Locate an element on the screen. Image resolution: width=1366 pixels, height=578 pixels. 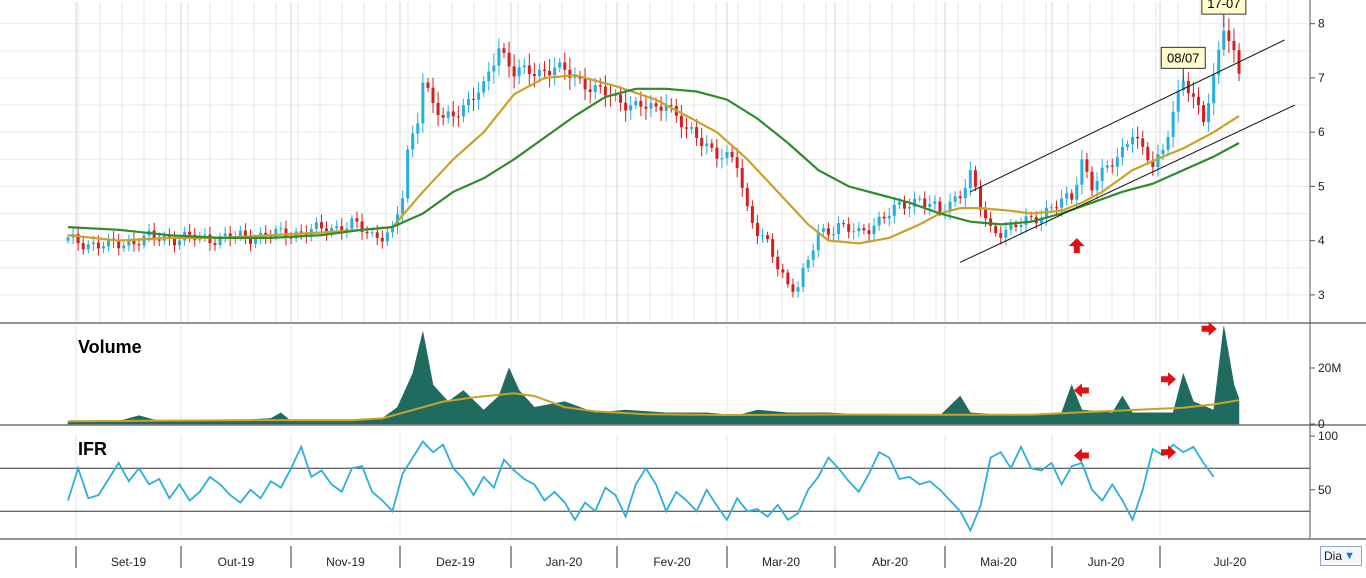
volume-area is located at coordinates (653, 375).